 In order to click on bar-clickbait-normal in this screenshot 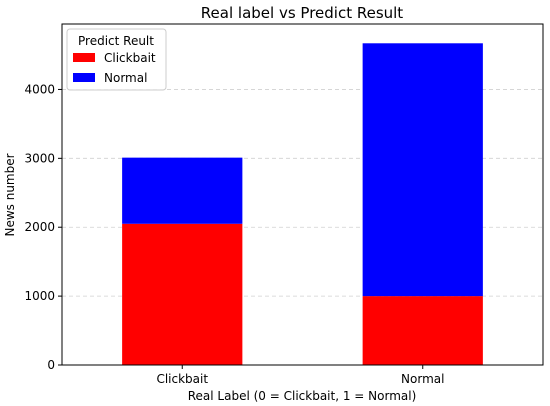, I will do `click(422, 330)`.